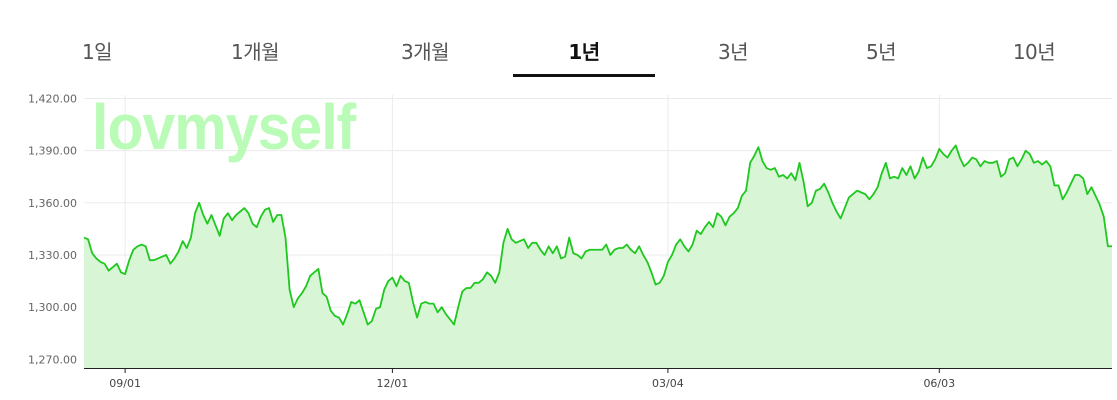 This screenshot has width=1117, height=400. Describe the element at coordinates (1034, 52) in the screenshot. I see `tab-10-years: 10년` at that location.